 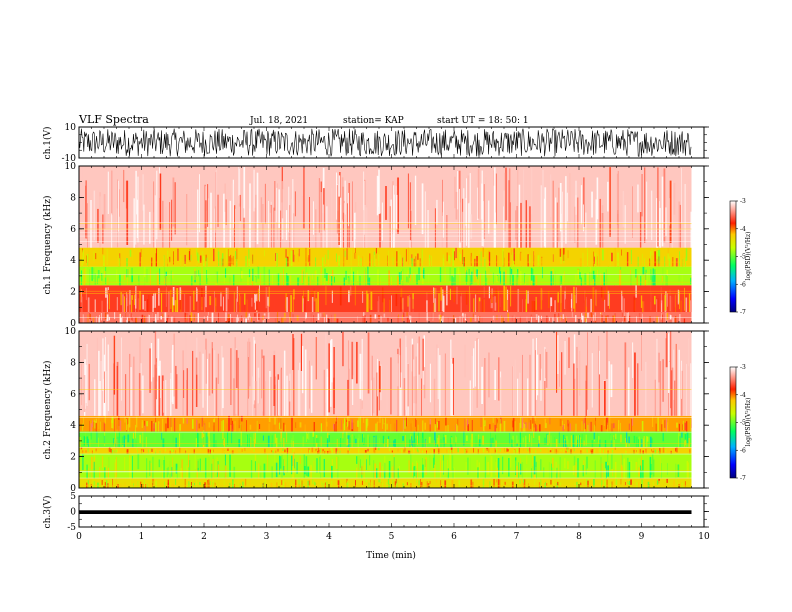 I want to click on ch2-colorbar-tick-label: -6, so click(x=743, y=450).